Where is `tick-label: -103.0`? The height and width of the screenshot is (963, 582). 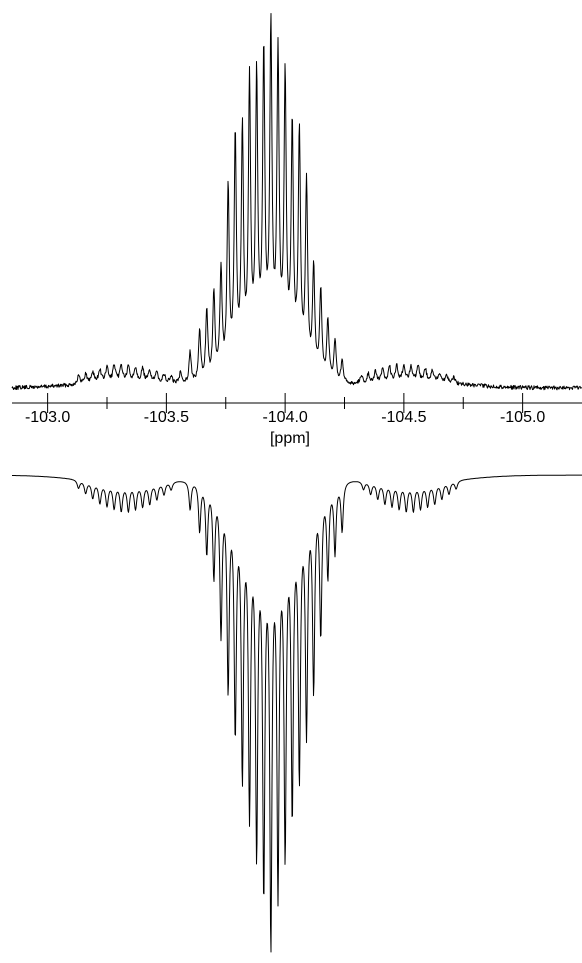
tick-label: -103.0 is located at coordinates (47, 417).